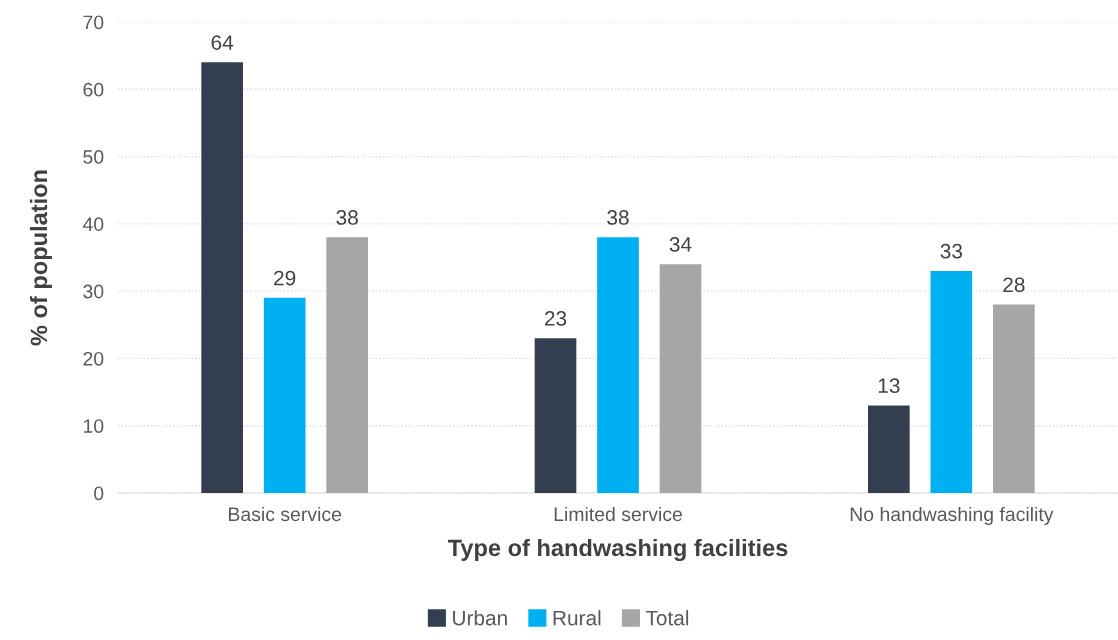  Describe the element at coordinates (951, 251) in the screenshot. I see `data-label: 33` at that location.